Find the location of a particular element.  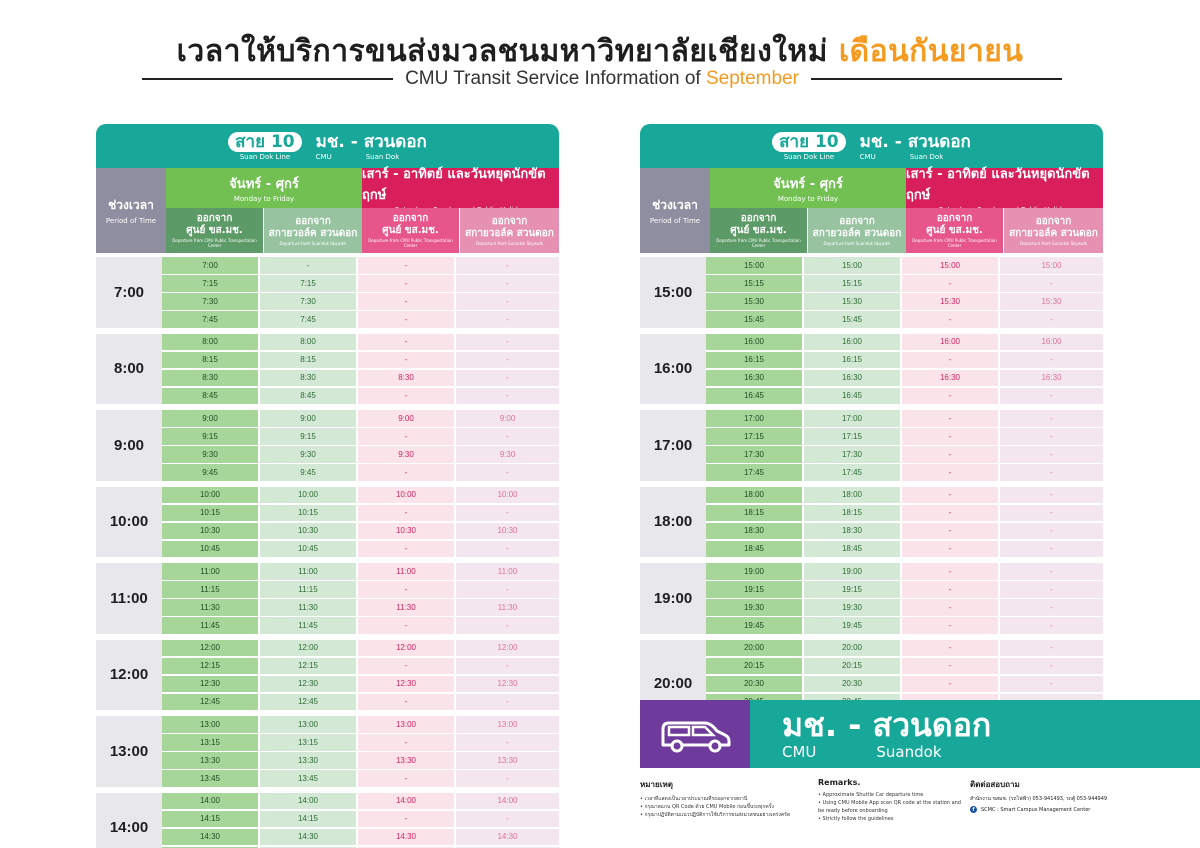

table-row: 19:15 19:15- - is located at coordinates (904, 589).